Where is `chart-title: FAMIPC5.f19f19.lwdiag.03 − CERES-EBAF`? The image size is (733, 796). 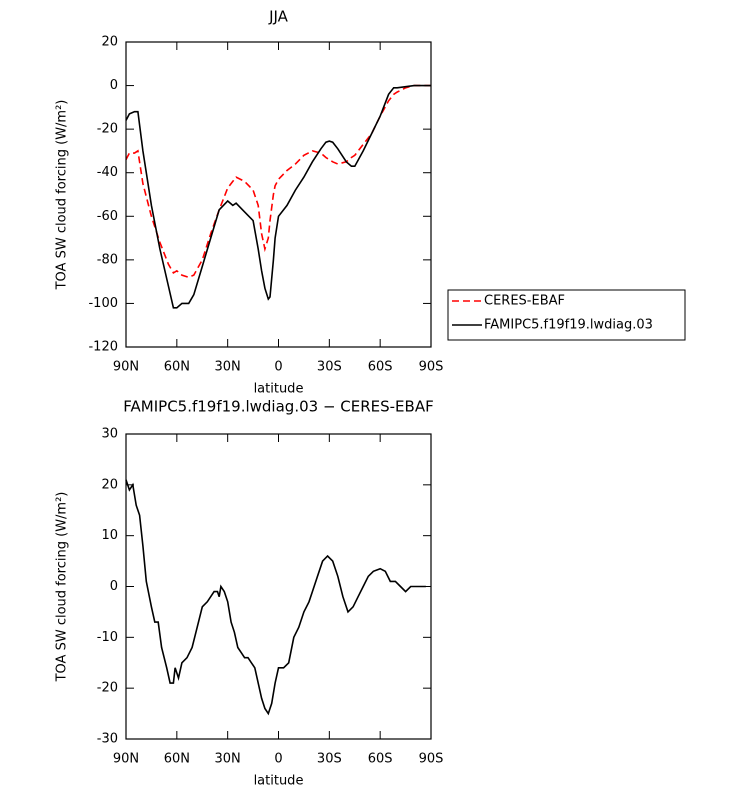
chart-title: FAMIPC5.f19f19.lwdiag.03 − CERES-EBAF is located at coordinates (278, 407).